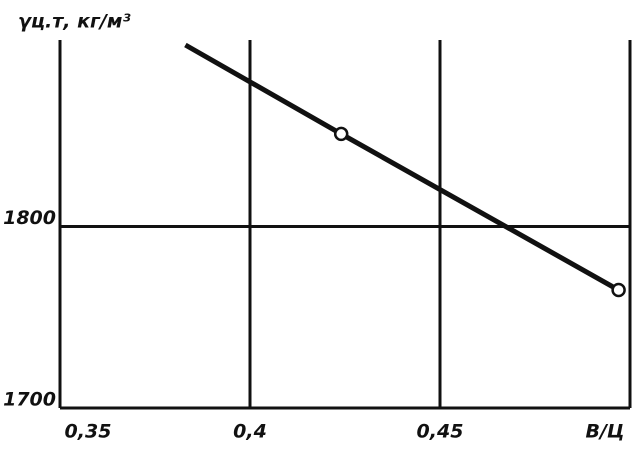 The height and width of the screenshot is (451, 635). What do you see at coordinates (250, 432) in the screenshot?
I see `x-tick-label: 0,4` at bounding box center [250, 432].